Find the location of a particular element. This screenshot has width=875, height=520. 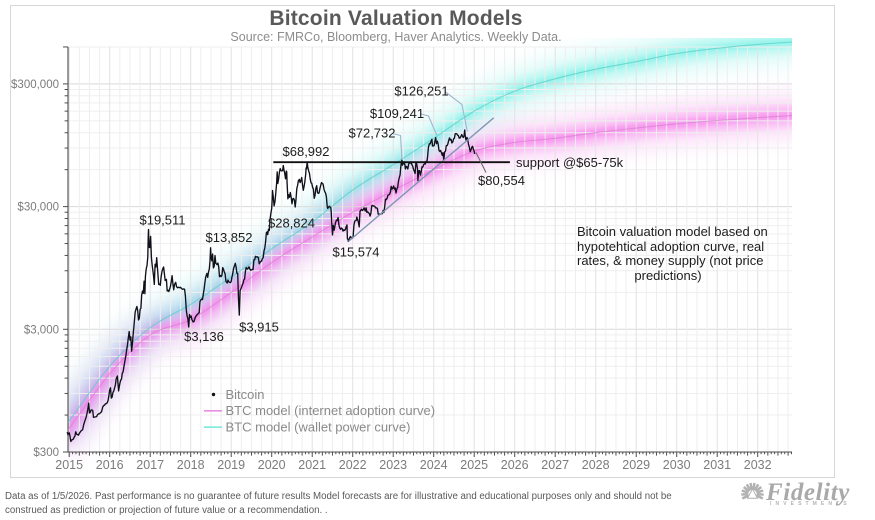

x-axis-label: 2025 is located at coordinates (474, 465).